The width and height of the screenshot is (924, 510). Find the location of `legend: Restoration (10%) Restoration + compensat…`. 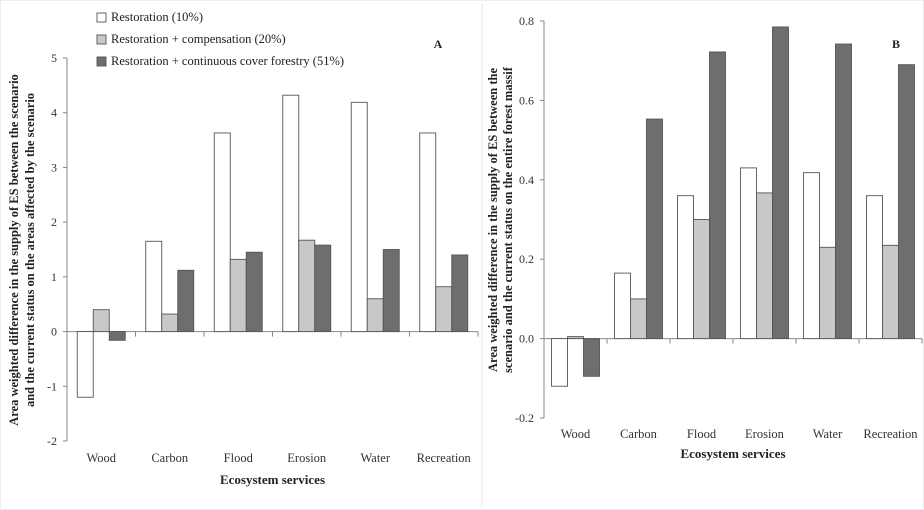

legend: Restoration (10%) Restoration + compensat… is located at coordinates (220, 39).